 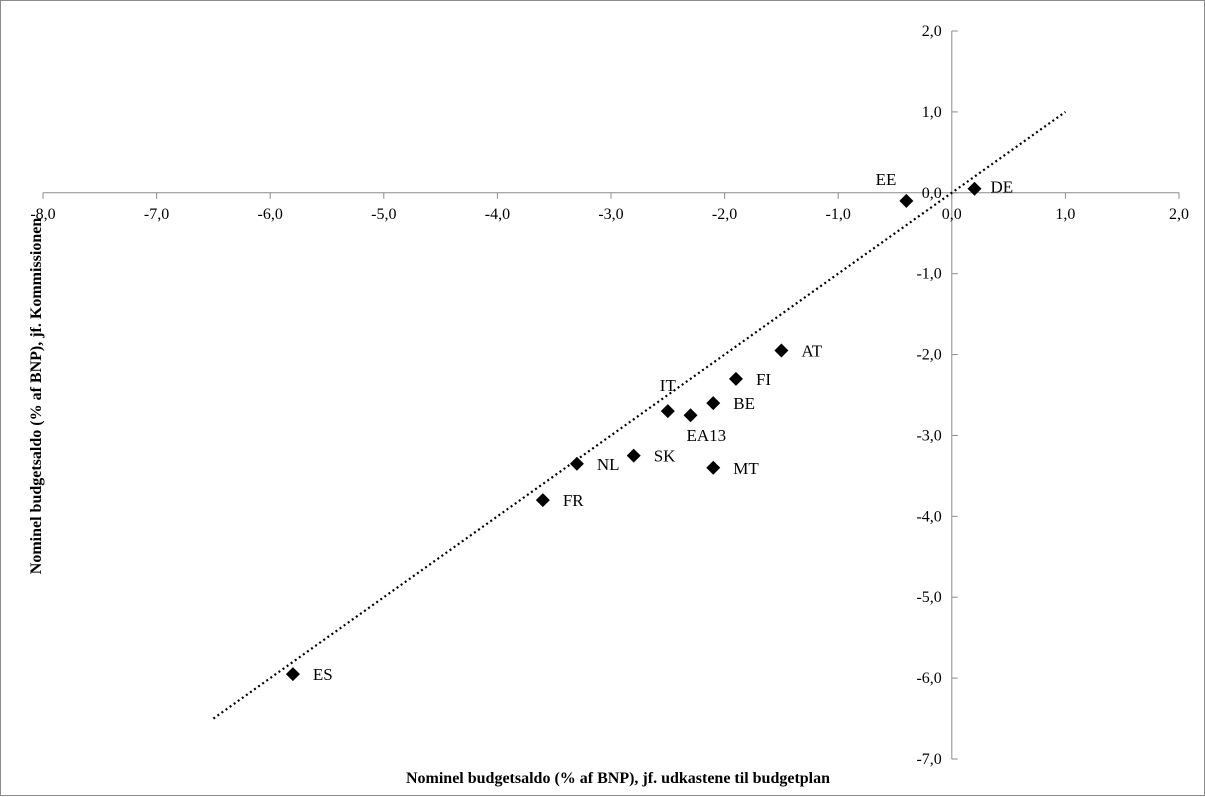 What do you see at coordinates (156, 214) in the screenshot?
I see `x-tick-label: -7,0` at bounding box center [156, 214].